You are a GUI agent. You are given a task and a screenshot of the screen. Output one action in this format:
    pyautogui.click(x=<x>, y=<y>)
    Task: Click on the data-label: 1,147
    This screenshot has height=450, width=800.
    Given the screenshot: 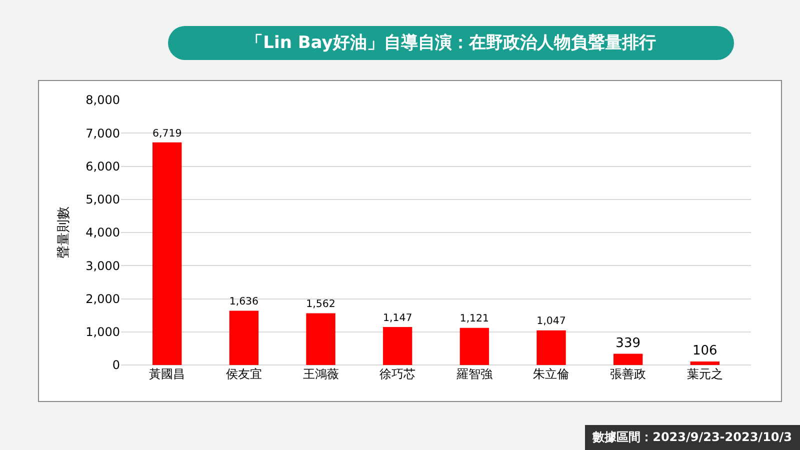 What is the action you would take?
    pyautogui.click(x=397, y=318)
    